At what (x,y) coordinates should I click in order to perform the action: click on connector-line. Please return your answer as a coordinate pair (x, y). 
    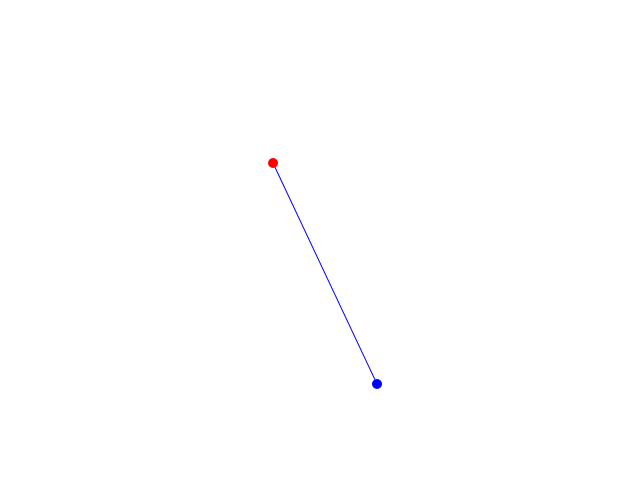
    Looking at the image, I should click on (325, 273).